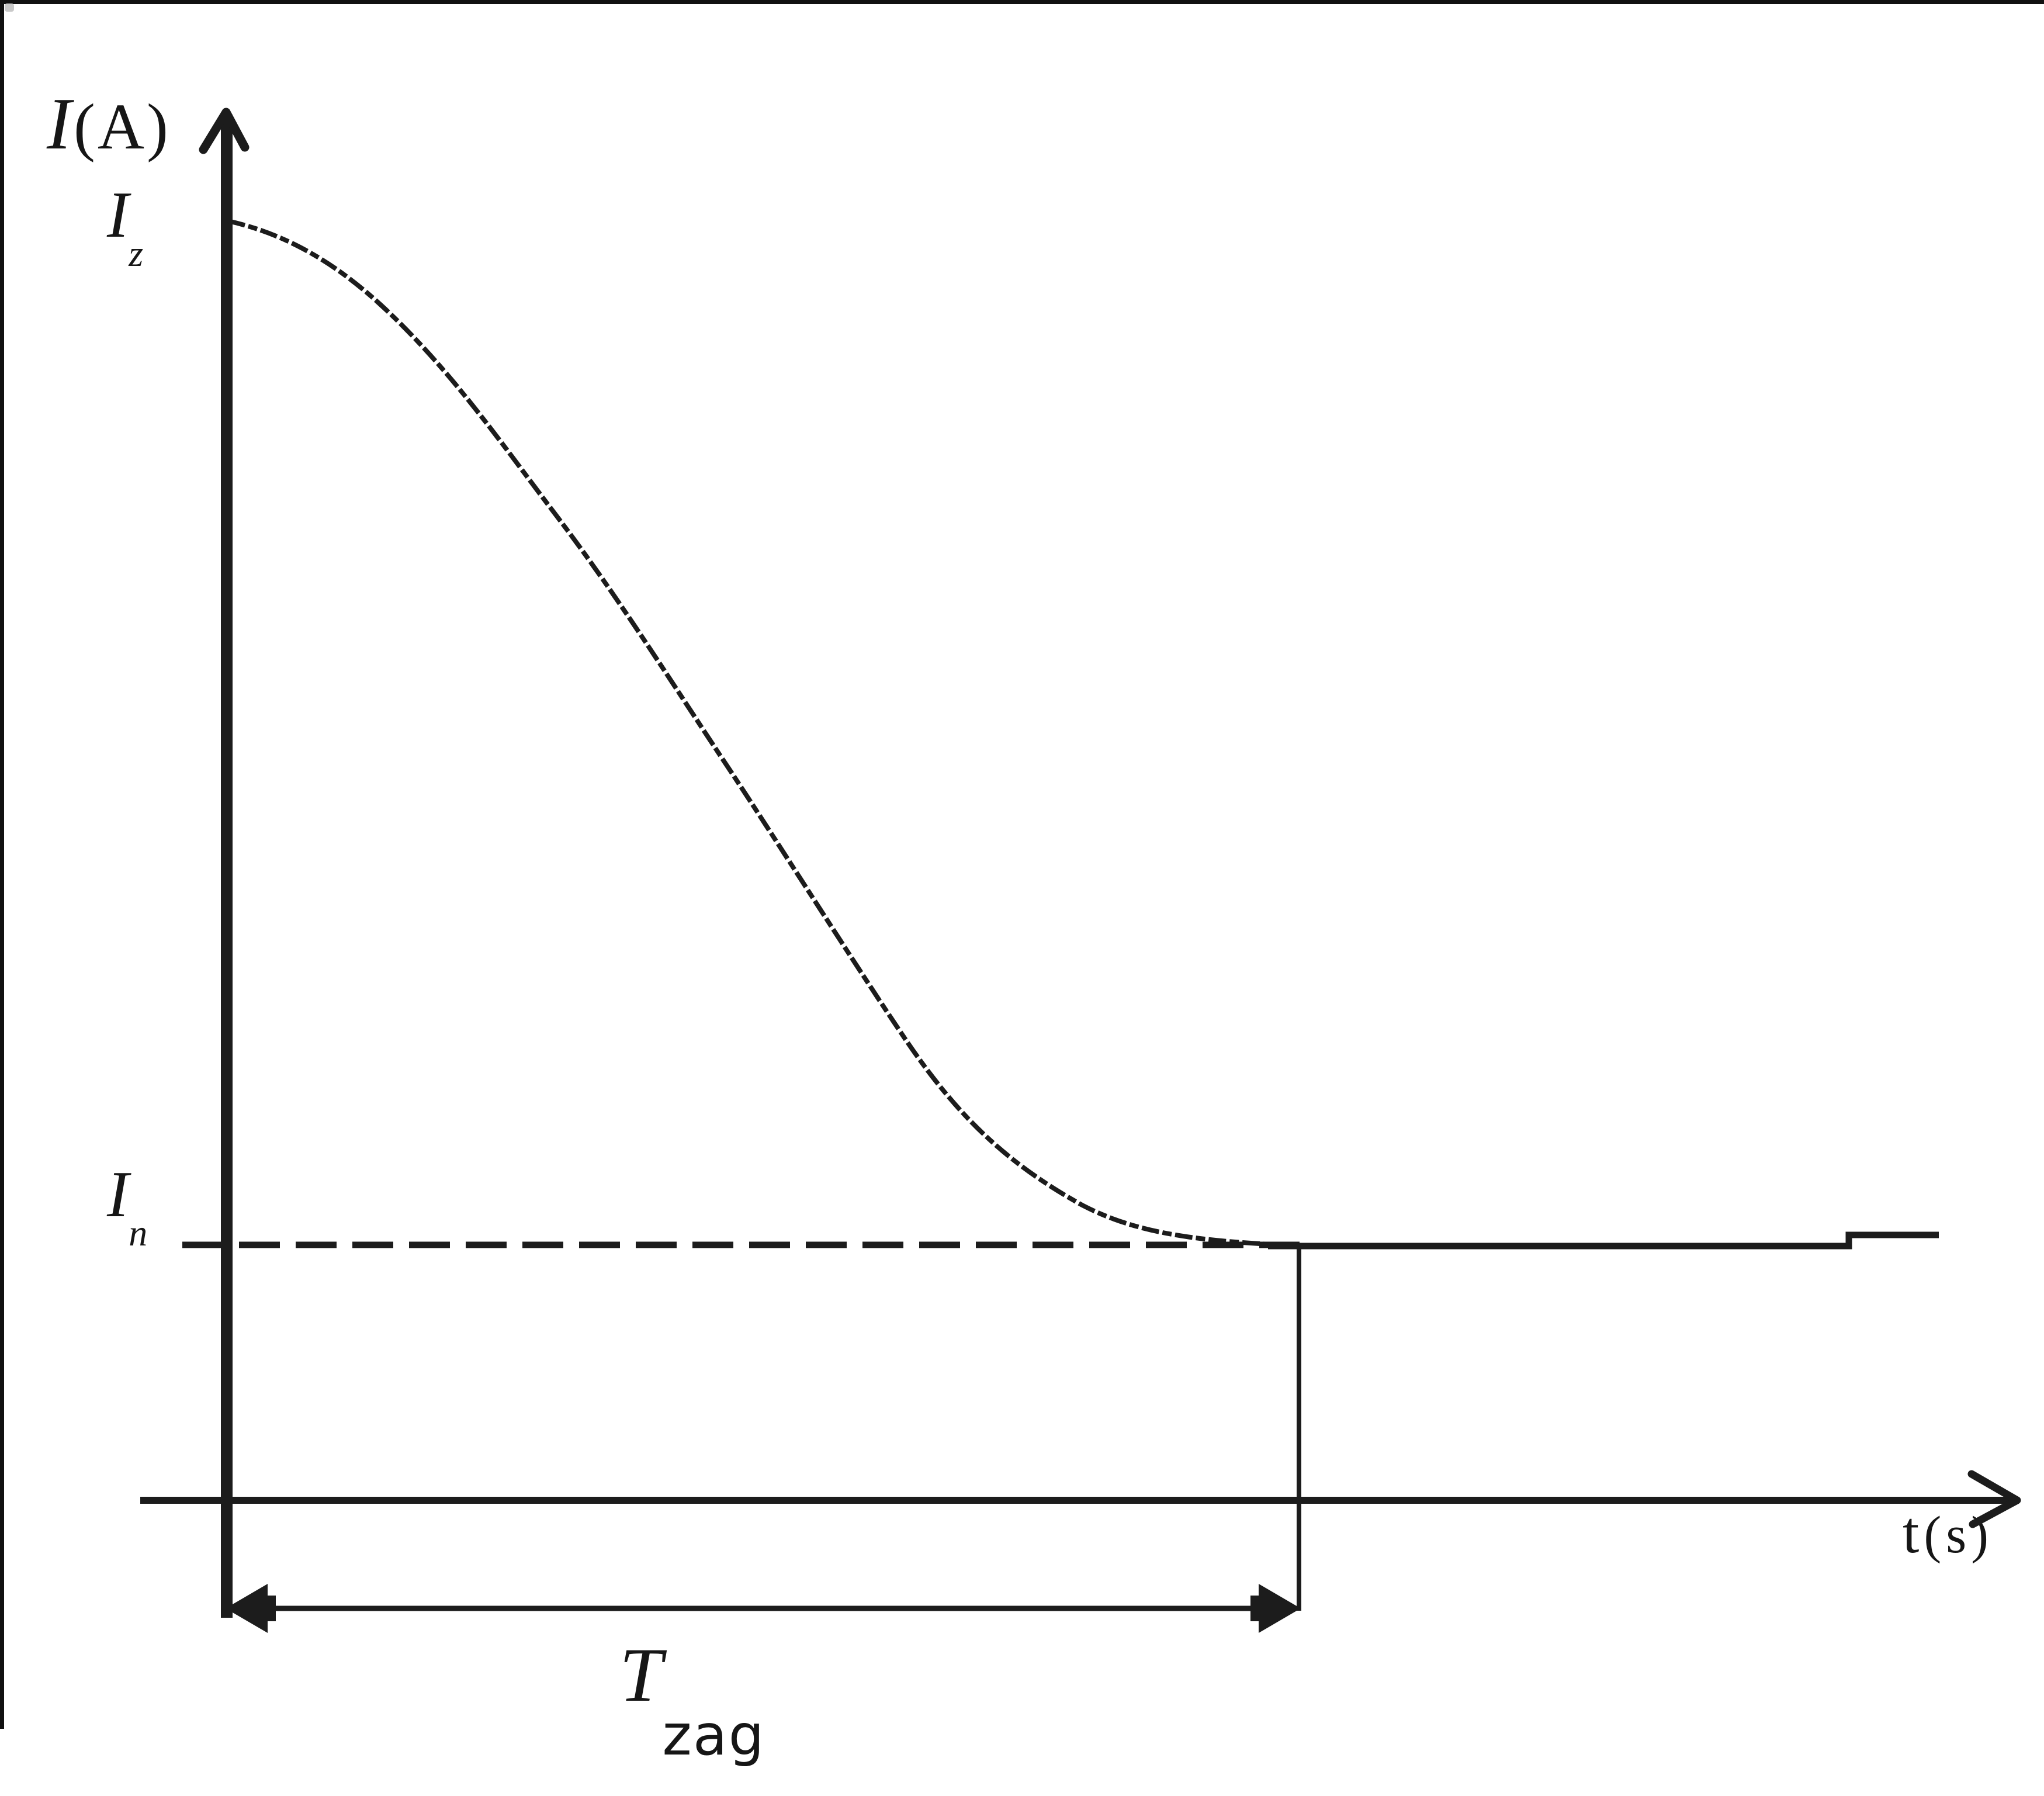  Describe the element at coordinates (1603, 1240) in the screenshot. I see `steady-state-line` at that location.